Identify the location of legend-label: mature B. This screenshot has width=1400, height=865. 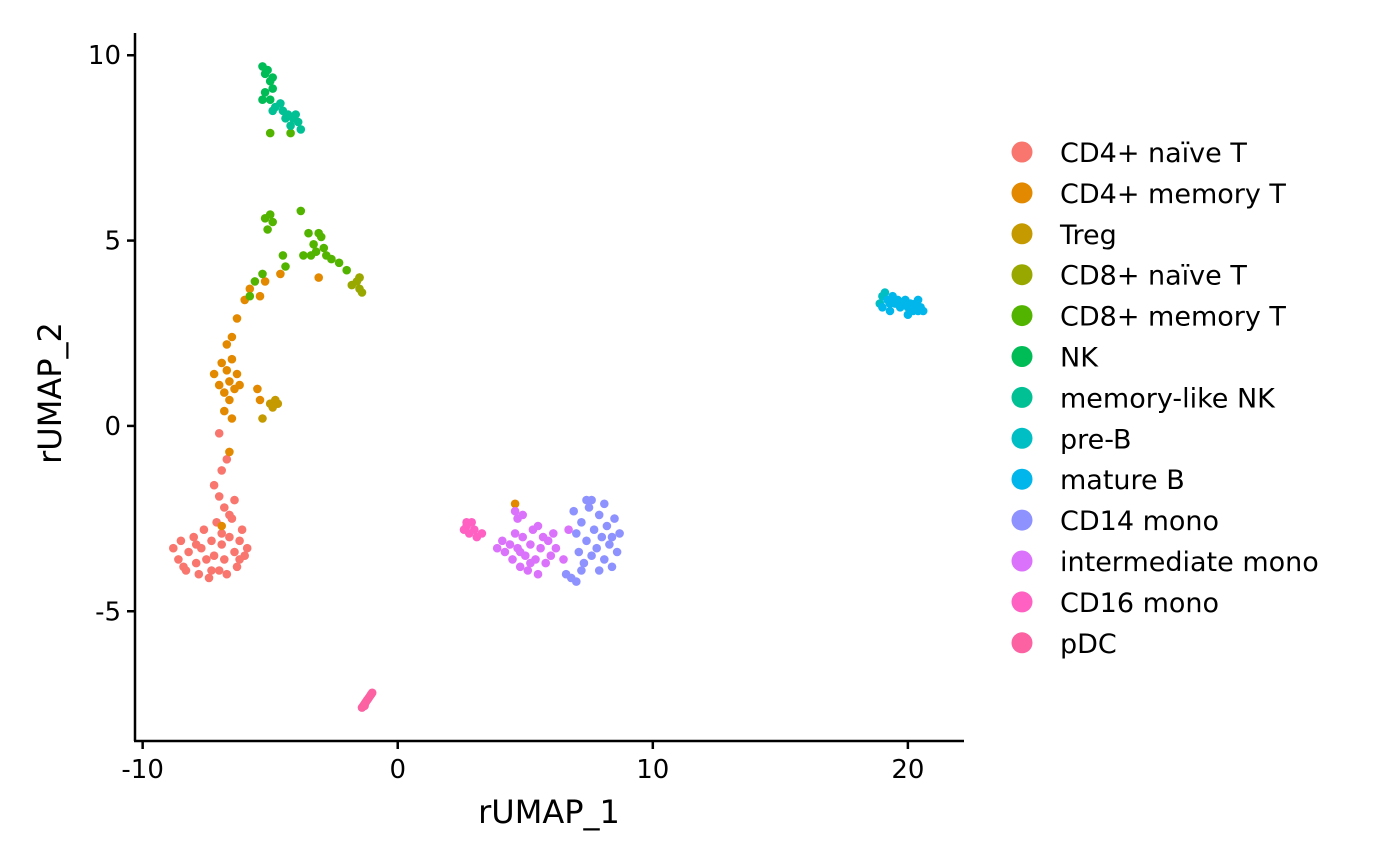
(1122, 480).